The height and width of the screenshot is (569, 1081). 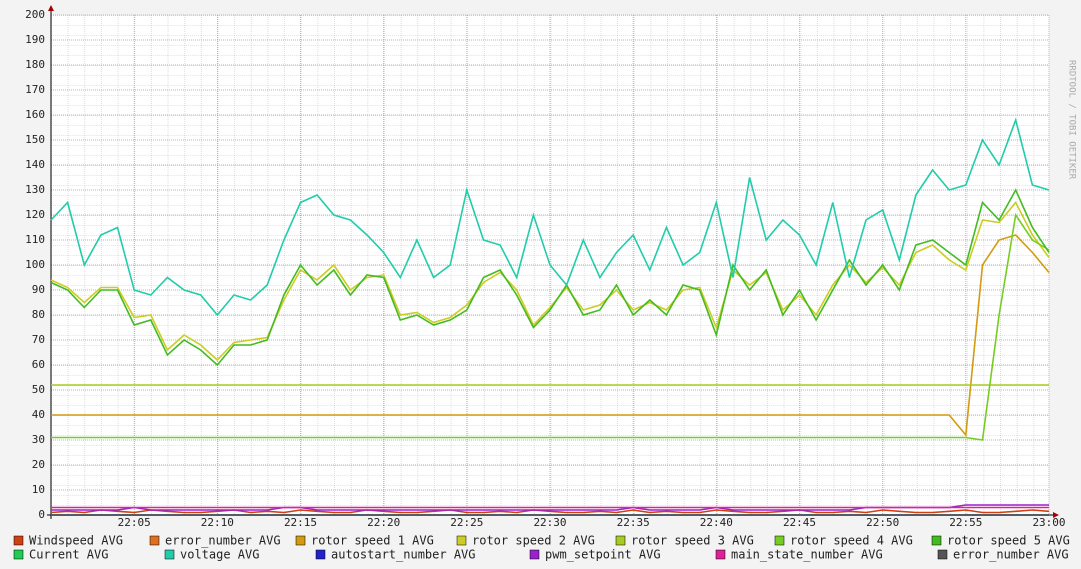 I want to click on x-tick-label: 23:00, so click(x=1048, y=522).